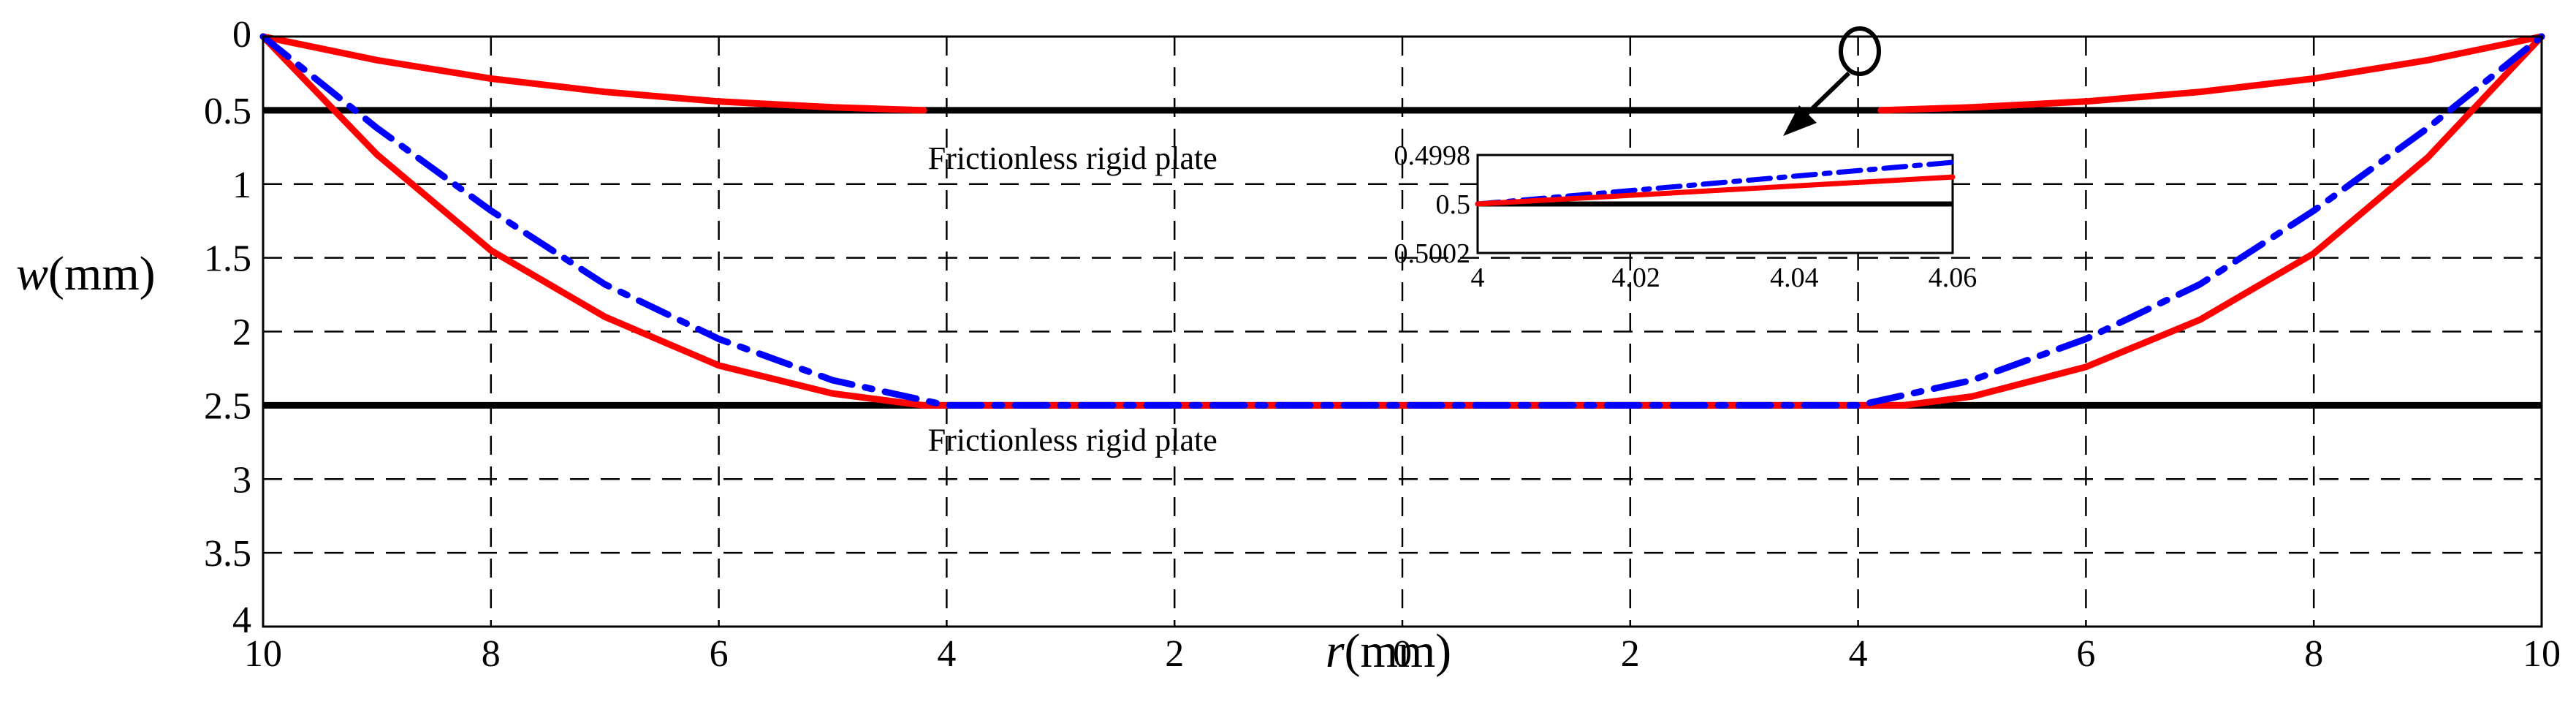  I want to click on inset-x-tick-label: 4.02, so click(1635, 277).